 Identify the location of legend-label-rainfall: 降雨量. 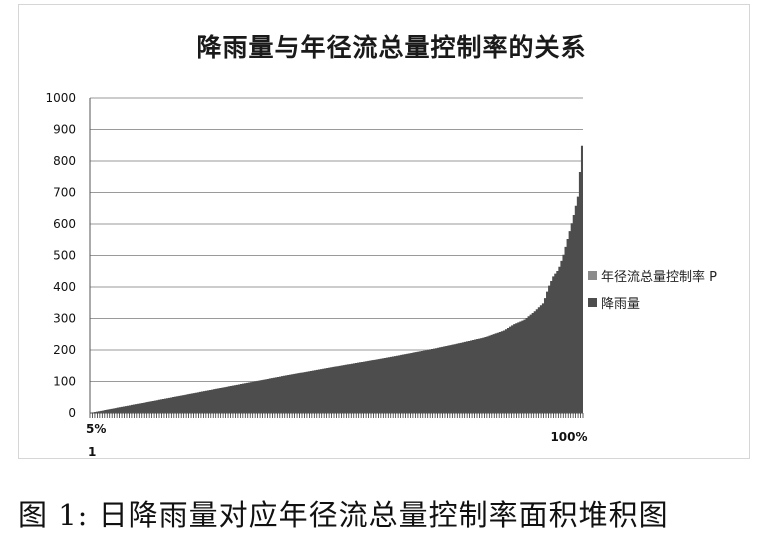
(621, 304).